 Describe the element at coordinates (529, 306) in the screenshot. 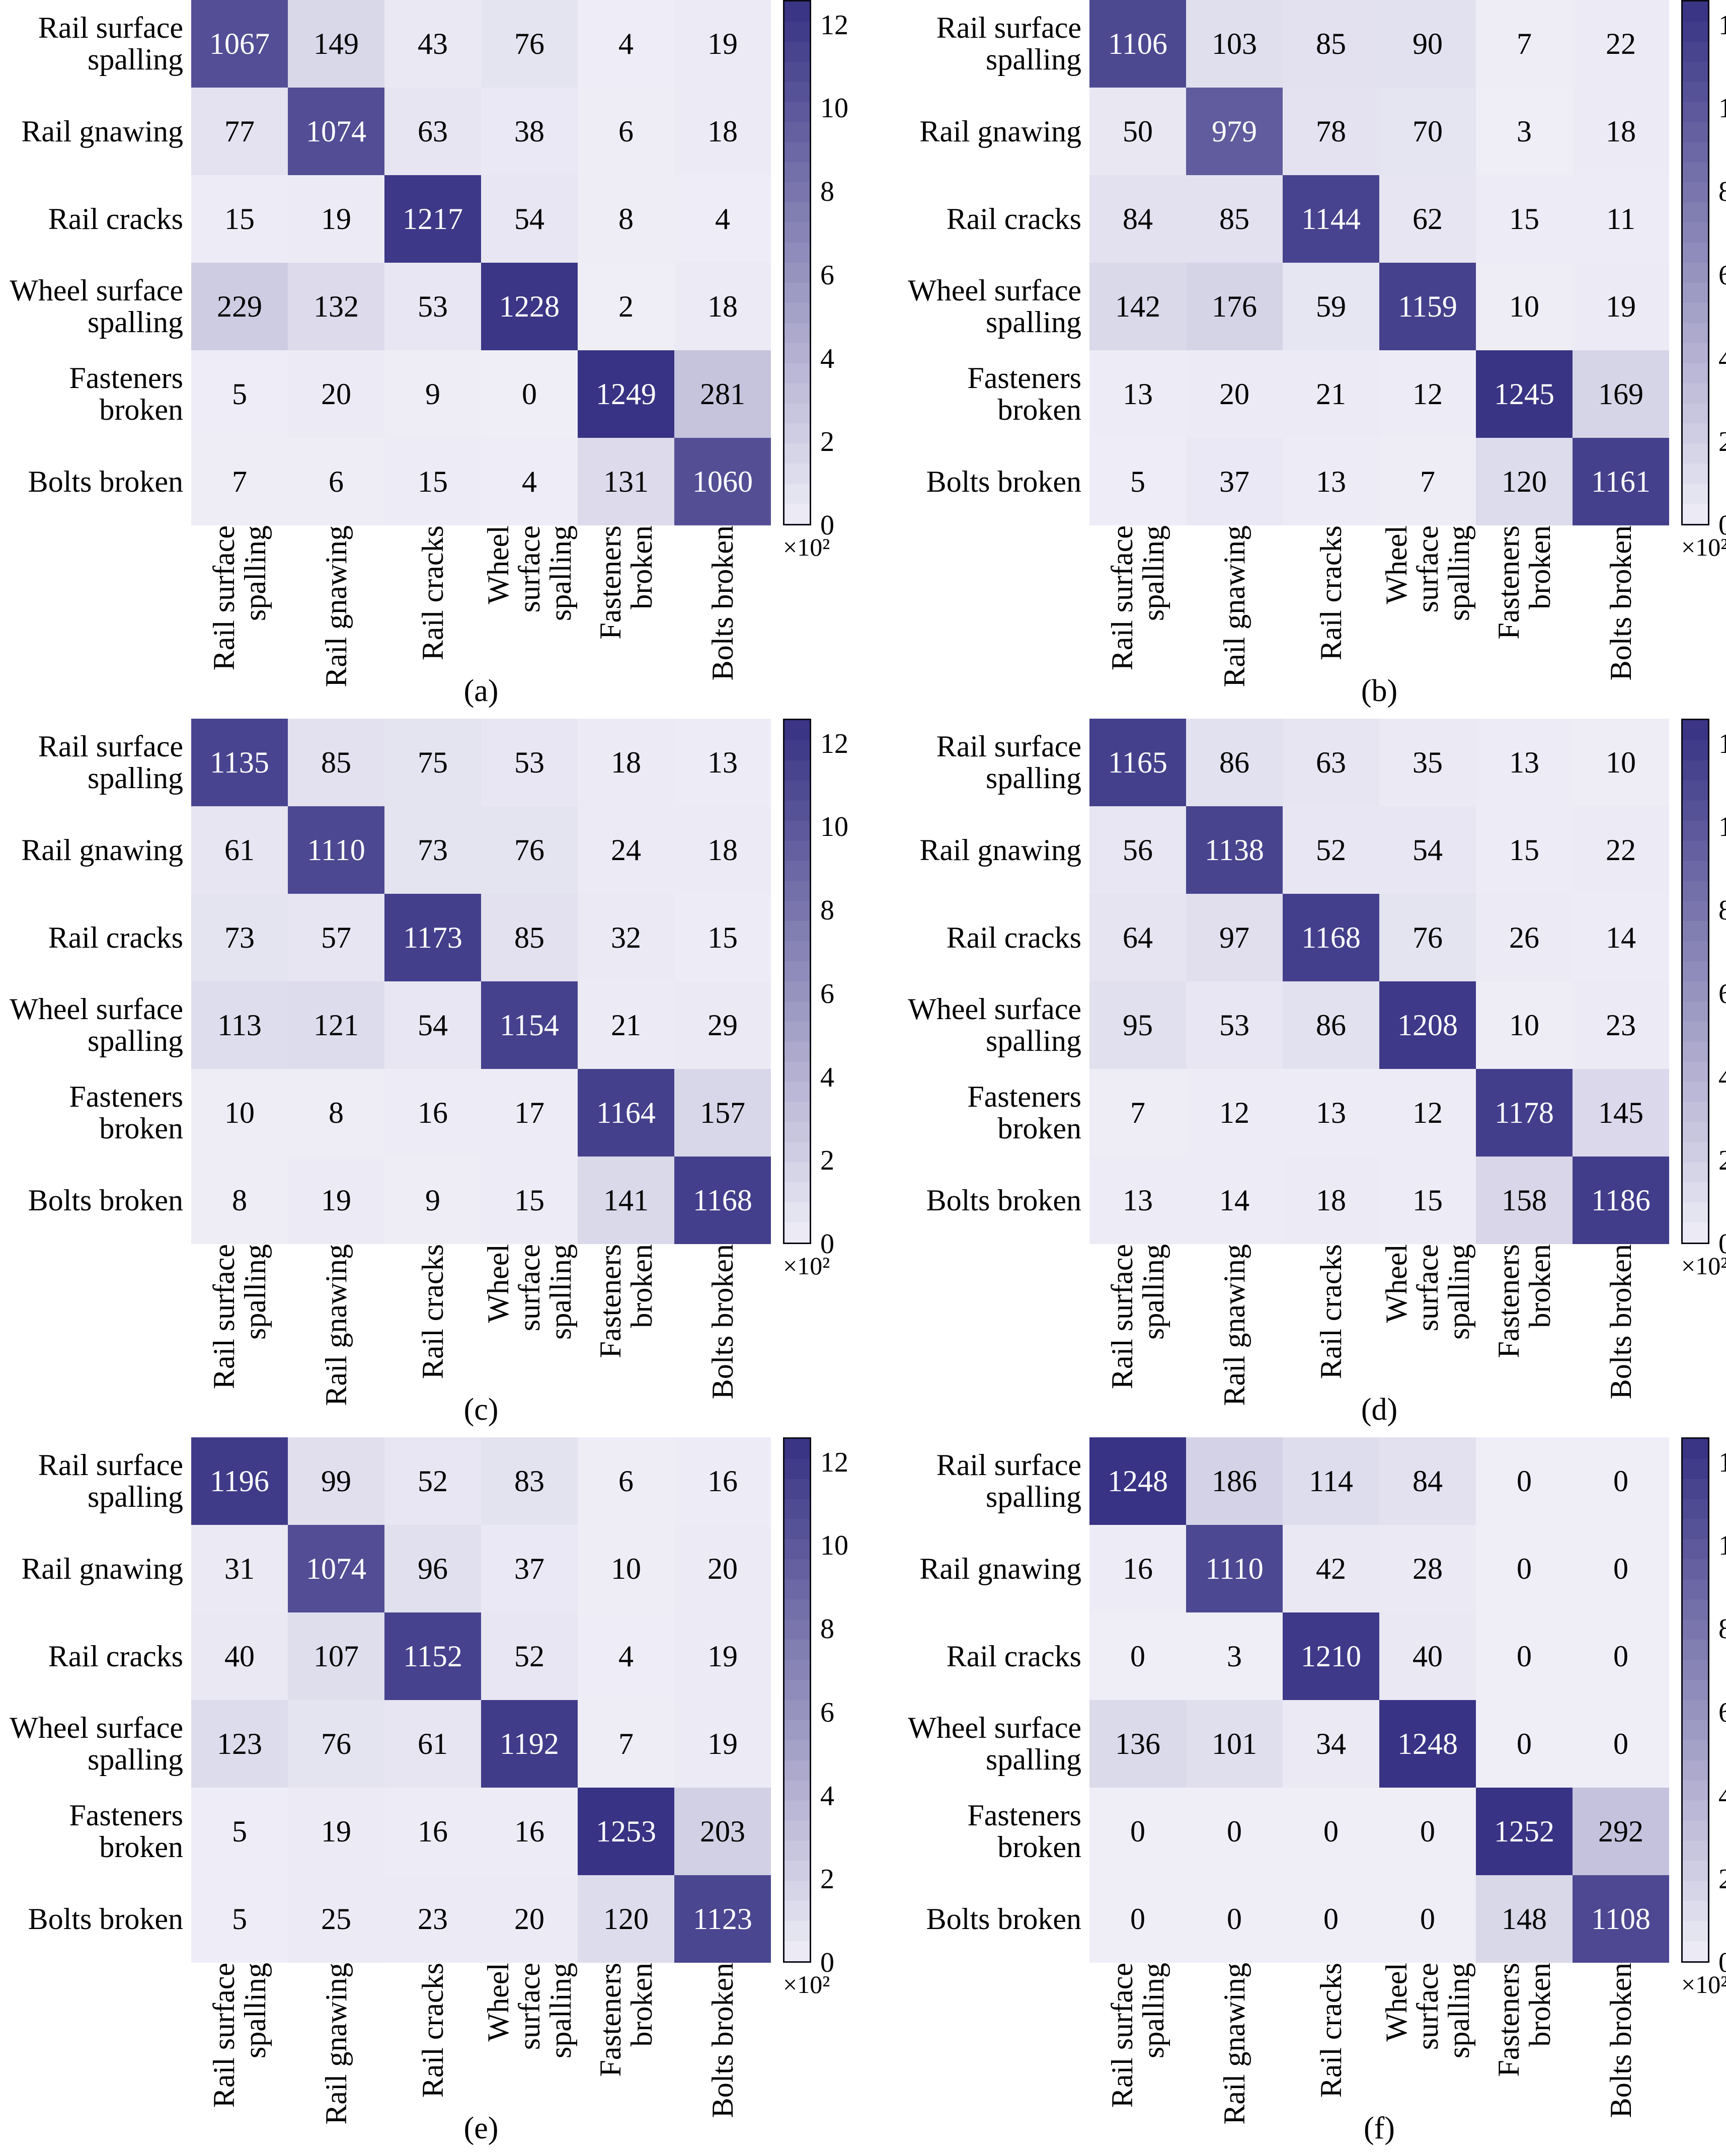

I see `heatmap-cell: 1228` at that location.